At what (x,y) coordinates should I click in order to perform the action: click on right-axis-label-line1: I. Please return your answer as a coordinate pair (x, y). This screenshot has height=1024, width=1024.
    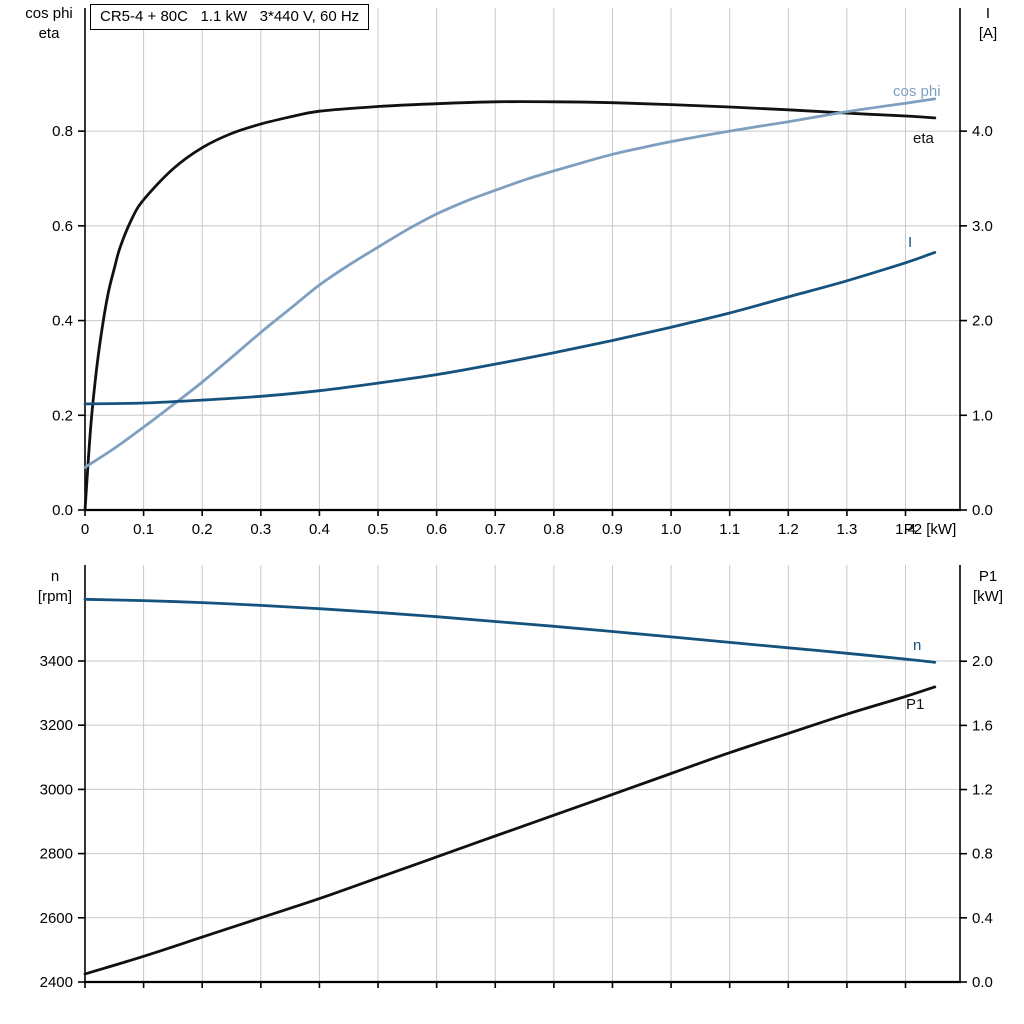
    Looking at the image, I should click on (988, 13).